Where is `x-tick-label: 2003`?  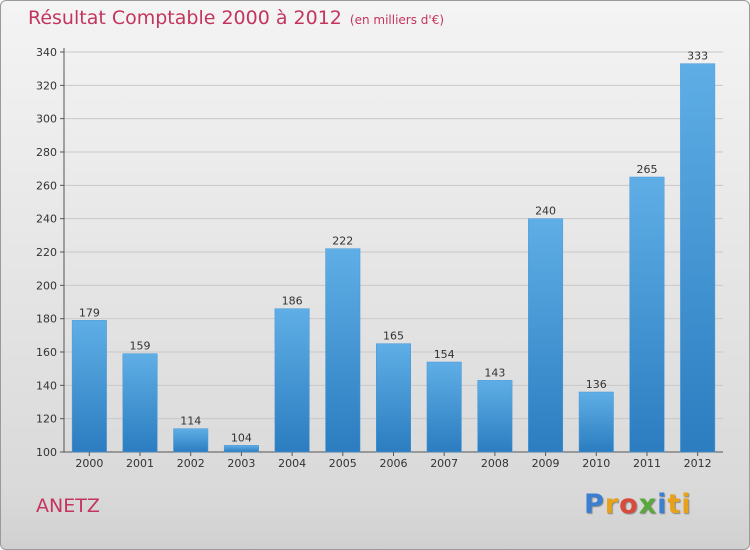
x-tick-label: 2003 is located at coordinates (241, 463).